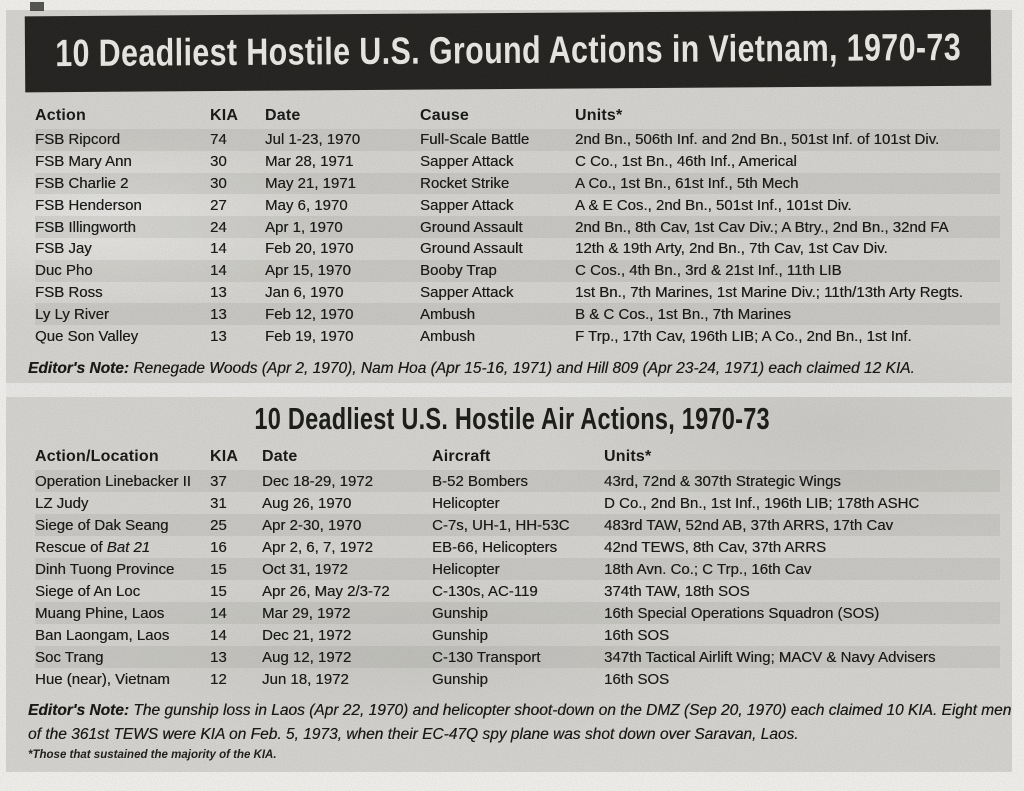 The image size is (1024, 791). Describe the element at coordinates (218, 481) in the screenshot. I see `cell-kia: 37` at that location.